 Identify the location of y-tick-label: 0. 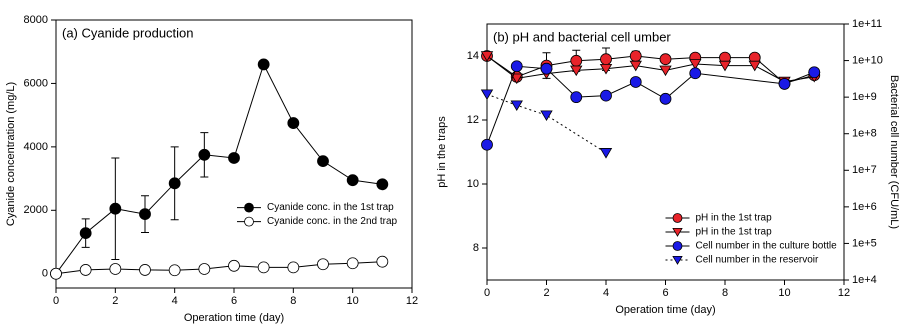
(45, 274).